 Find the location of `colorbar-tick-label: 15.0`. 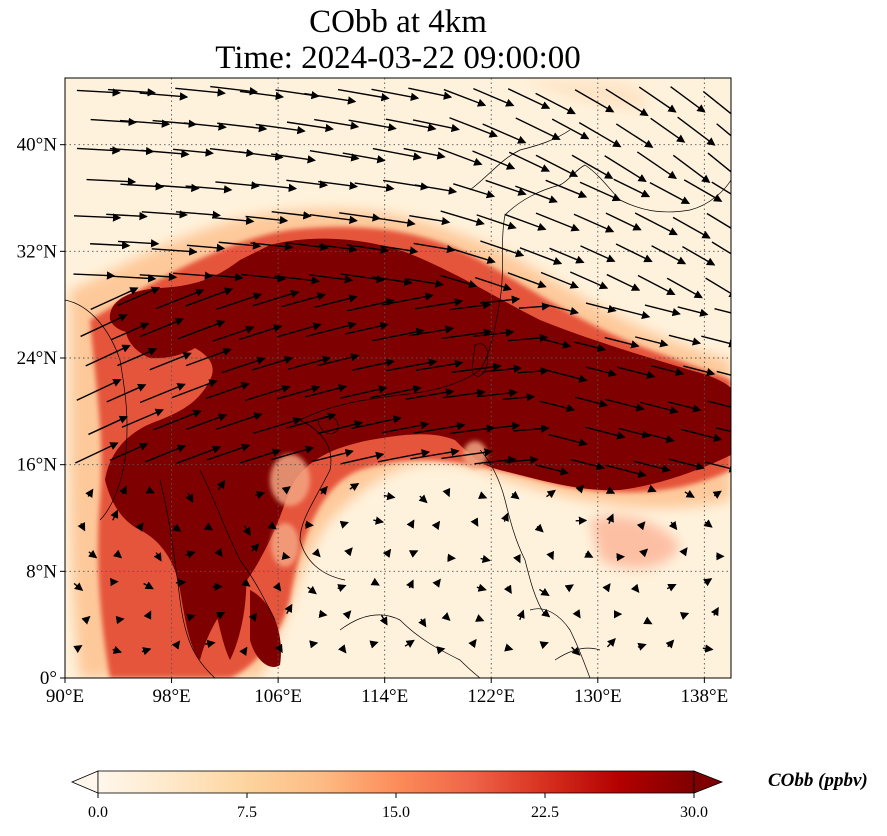

colorbar-tick-label: 15.0 is located at coordinates (396, 812).